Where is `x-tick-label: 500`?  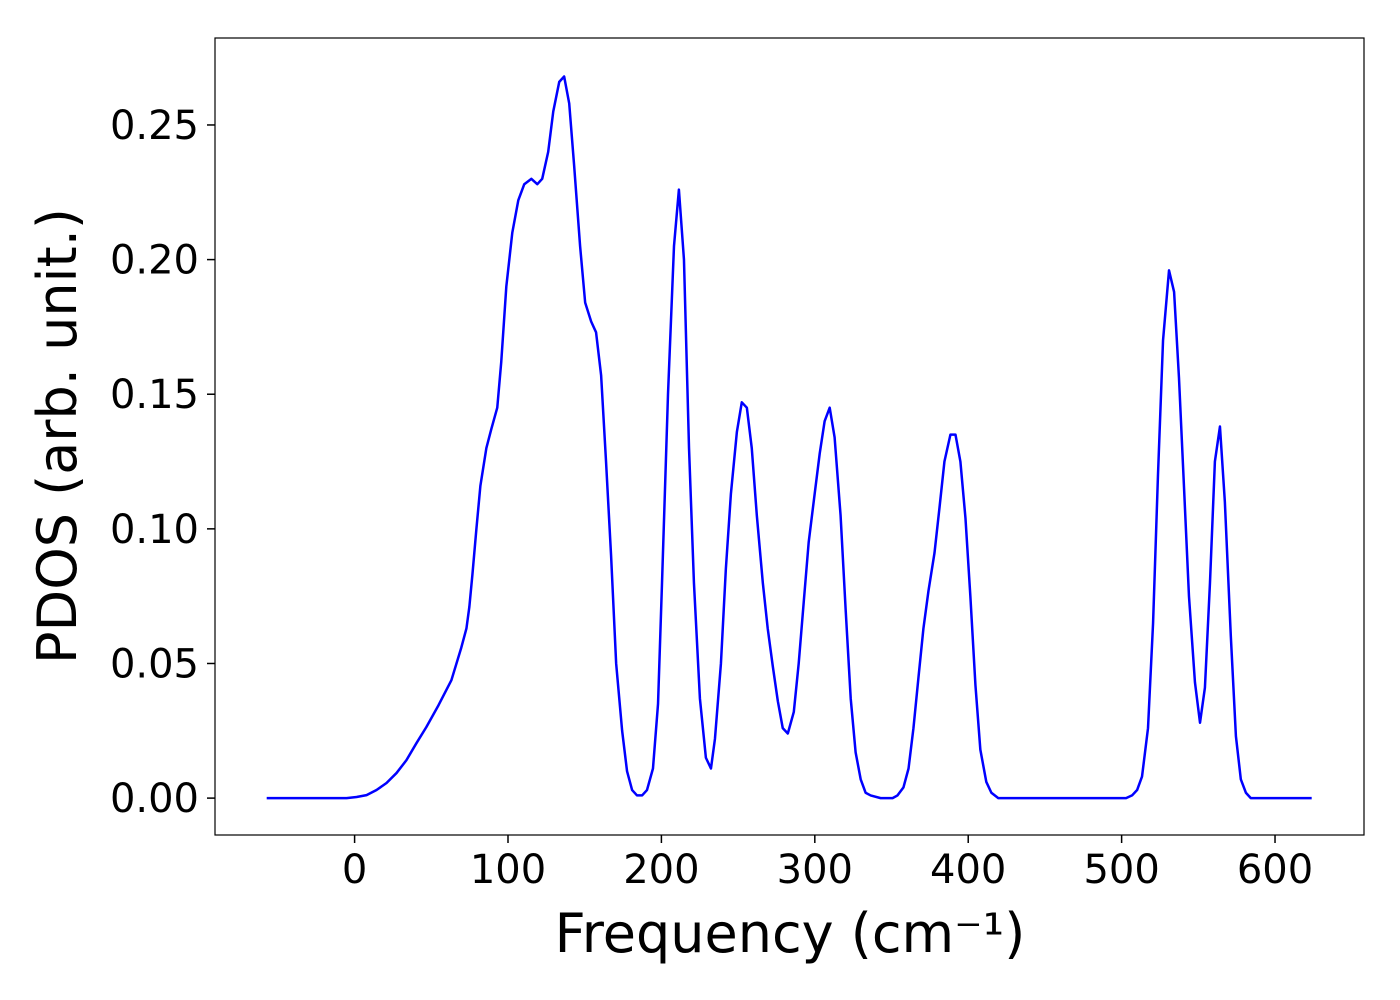 x-tick-label: 500 is located at coordinates (1121, 870).